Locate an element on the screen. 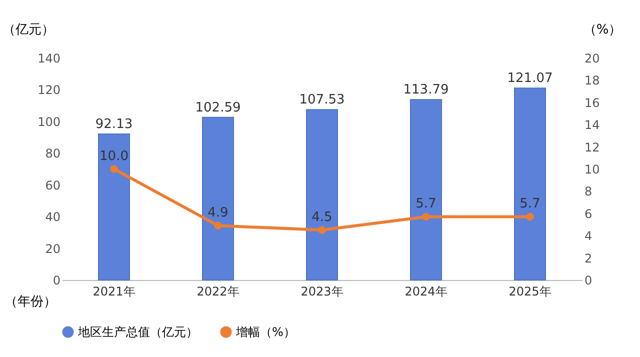 The height and width of the screenshot is (357, 640). y2-tick-label: 8 is located at coordinates (588, 191).